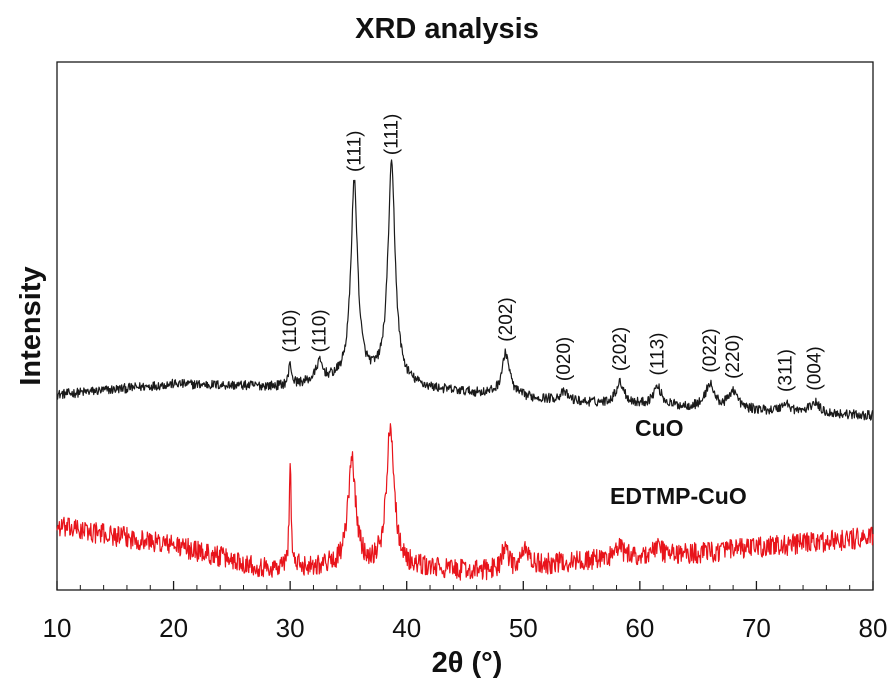 This screenshot has width=893, height=694. I want to click on x-tick-label: 70, so click(756, 628).